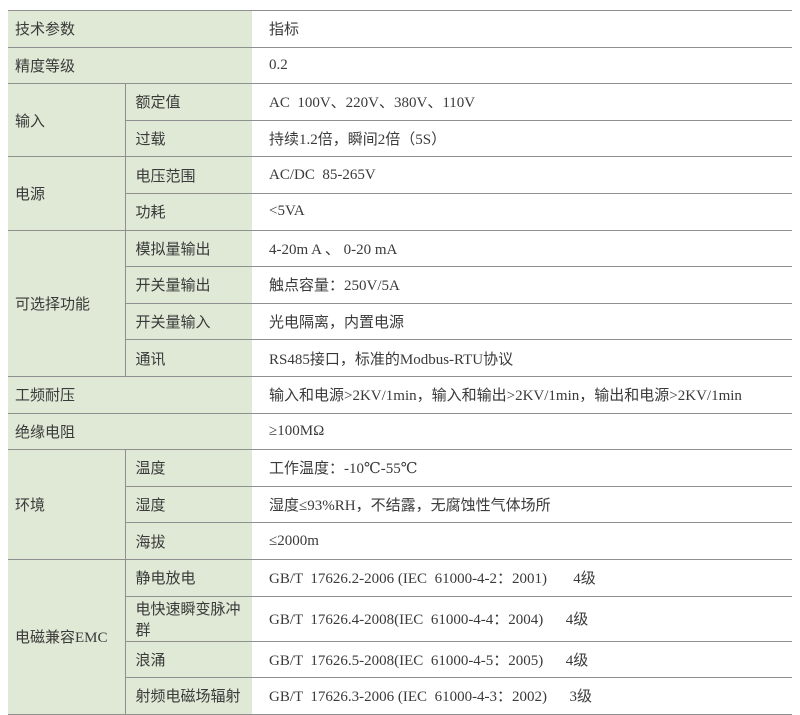 This screenshot has height=715, width=800. Describe the element at coordinates (67, 504) in the screenshot. I see `environment-group-cell: 环境` at that location.